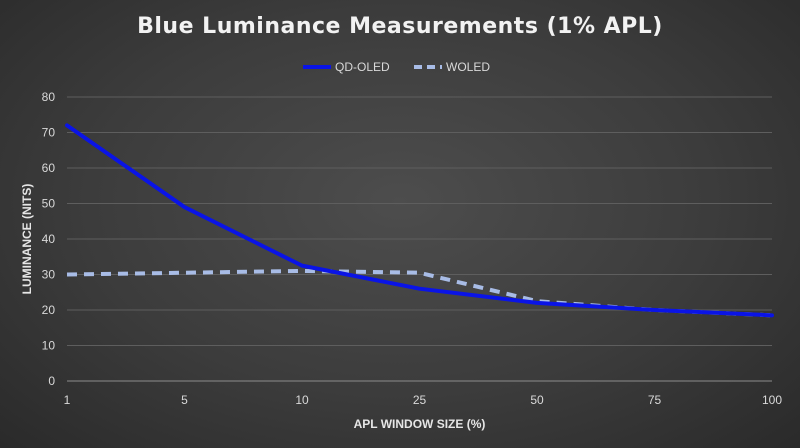  I want to click on y-tick-label: 40, so click(49, 239).